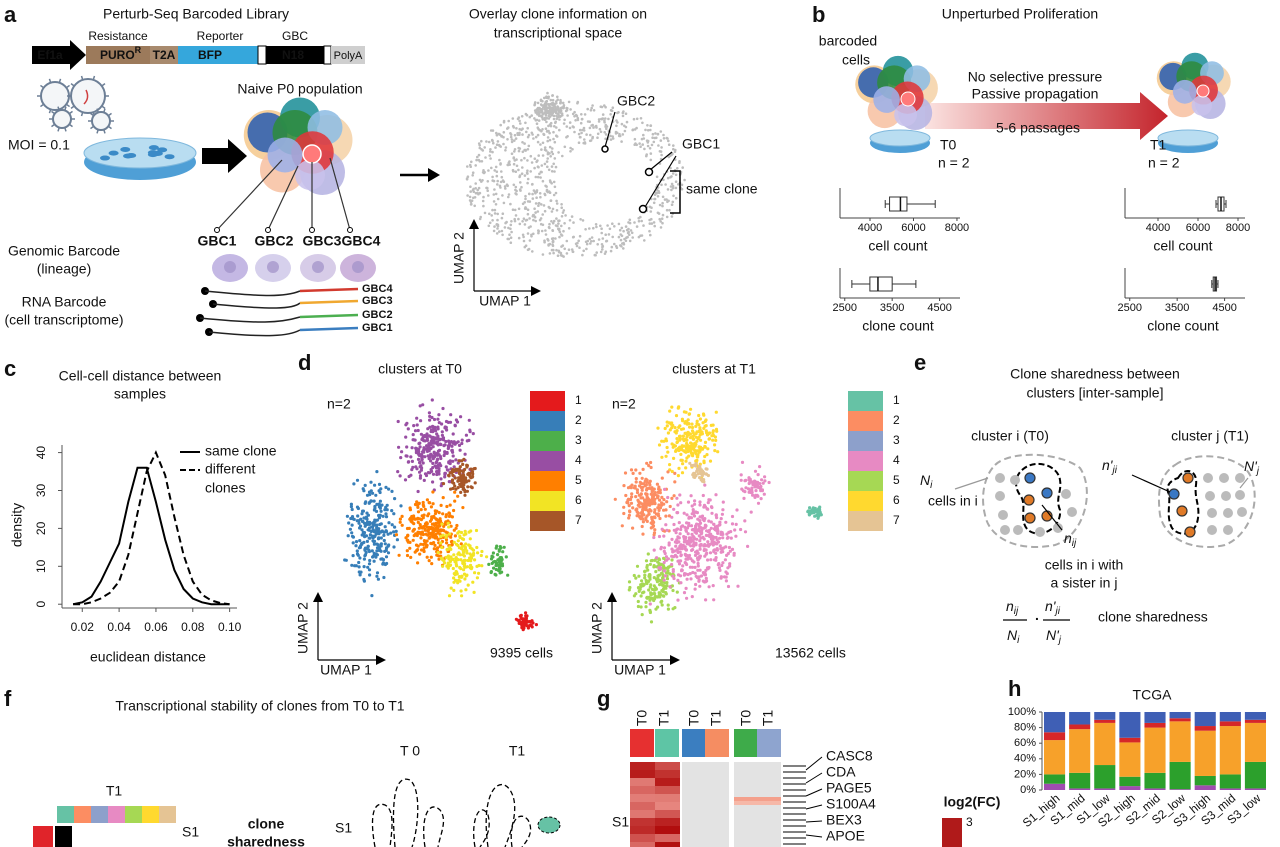 The width and height of the screenshot is (1280, 847). Describe the element at coordinates (1164, 163) in the screenshot. I see `n-label: n = 2` at that location.